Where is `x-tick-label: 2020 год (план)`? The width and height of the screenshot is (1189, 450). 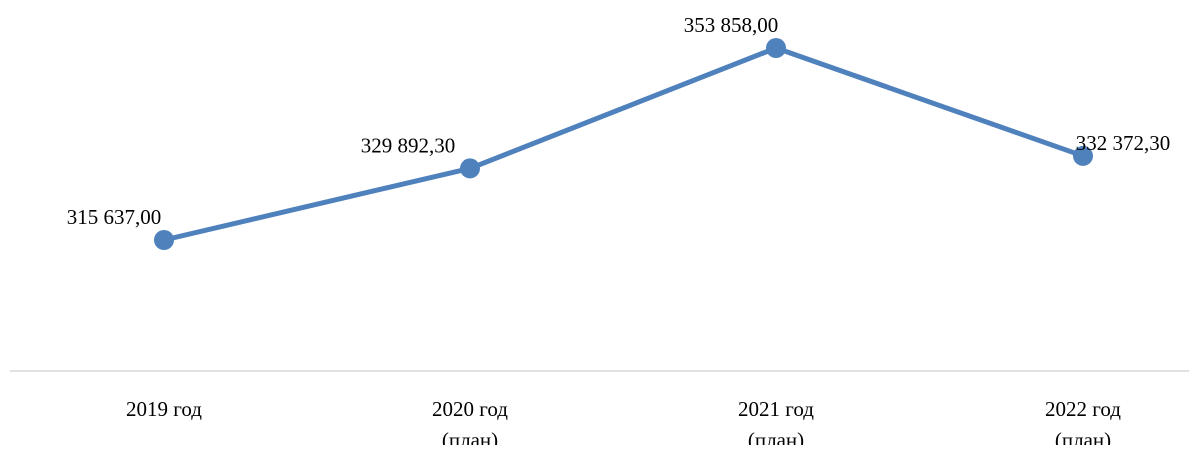
x-tick-label: 2020 год (план) is located at coordinates (470, 421).